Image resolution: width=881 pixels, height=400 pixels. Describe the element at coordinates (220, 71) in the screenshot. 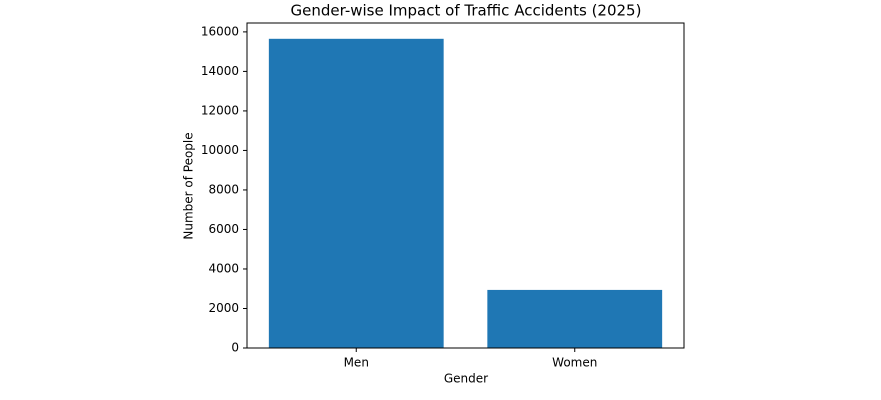

I see `y-tick-label: 14000` at that location.